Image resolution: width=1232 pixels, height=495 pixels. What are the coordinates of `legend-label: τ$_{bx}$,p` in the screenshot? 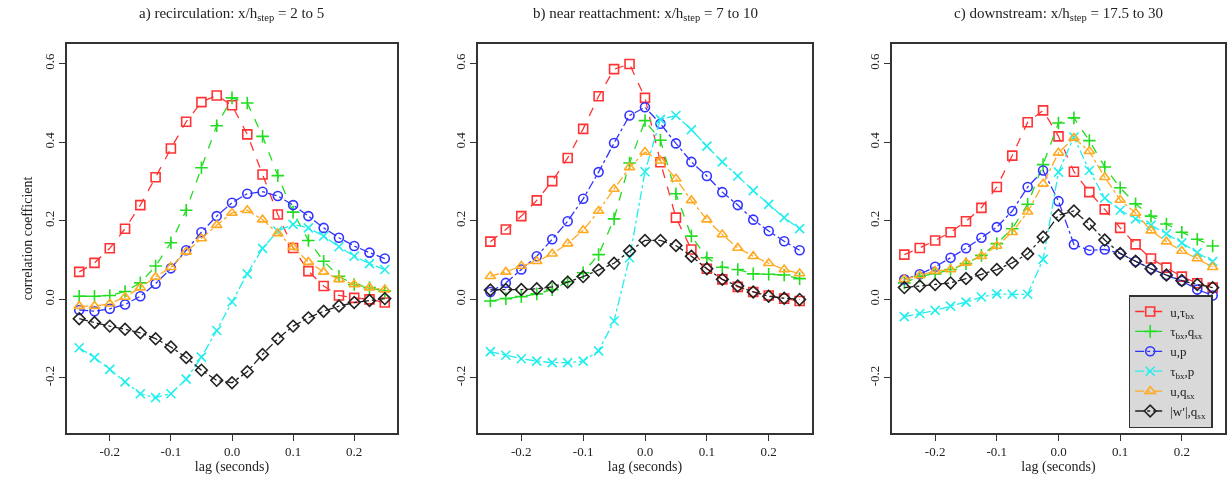 It's located at (1182, 372).